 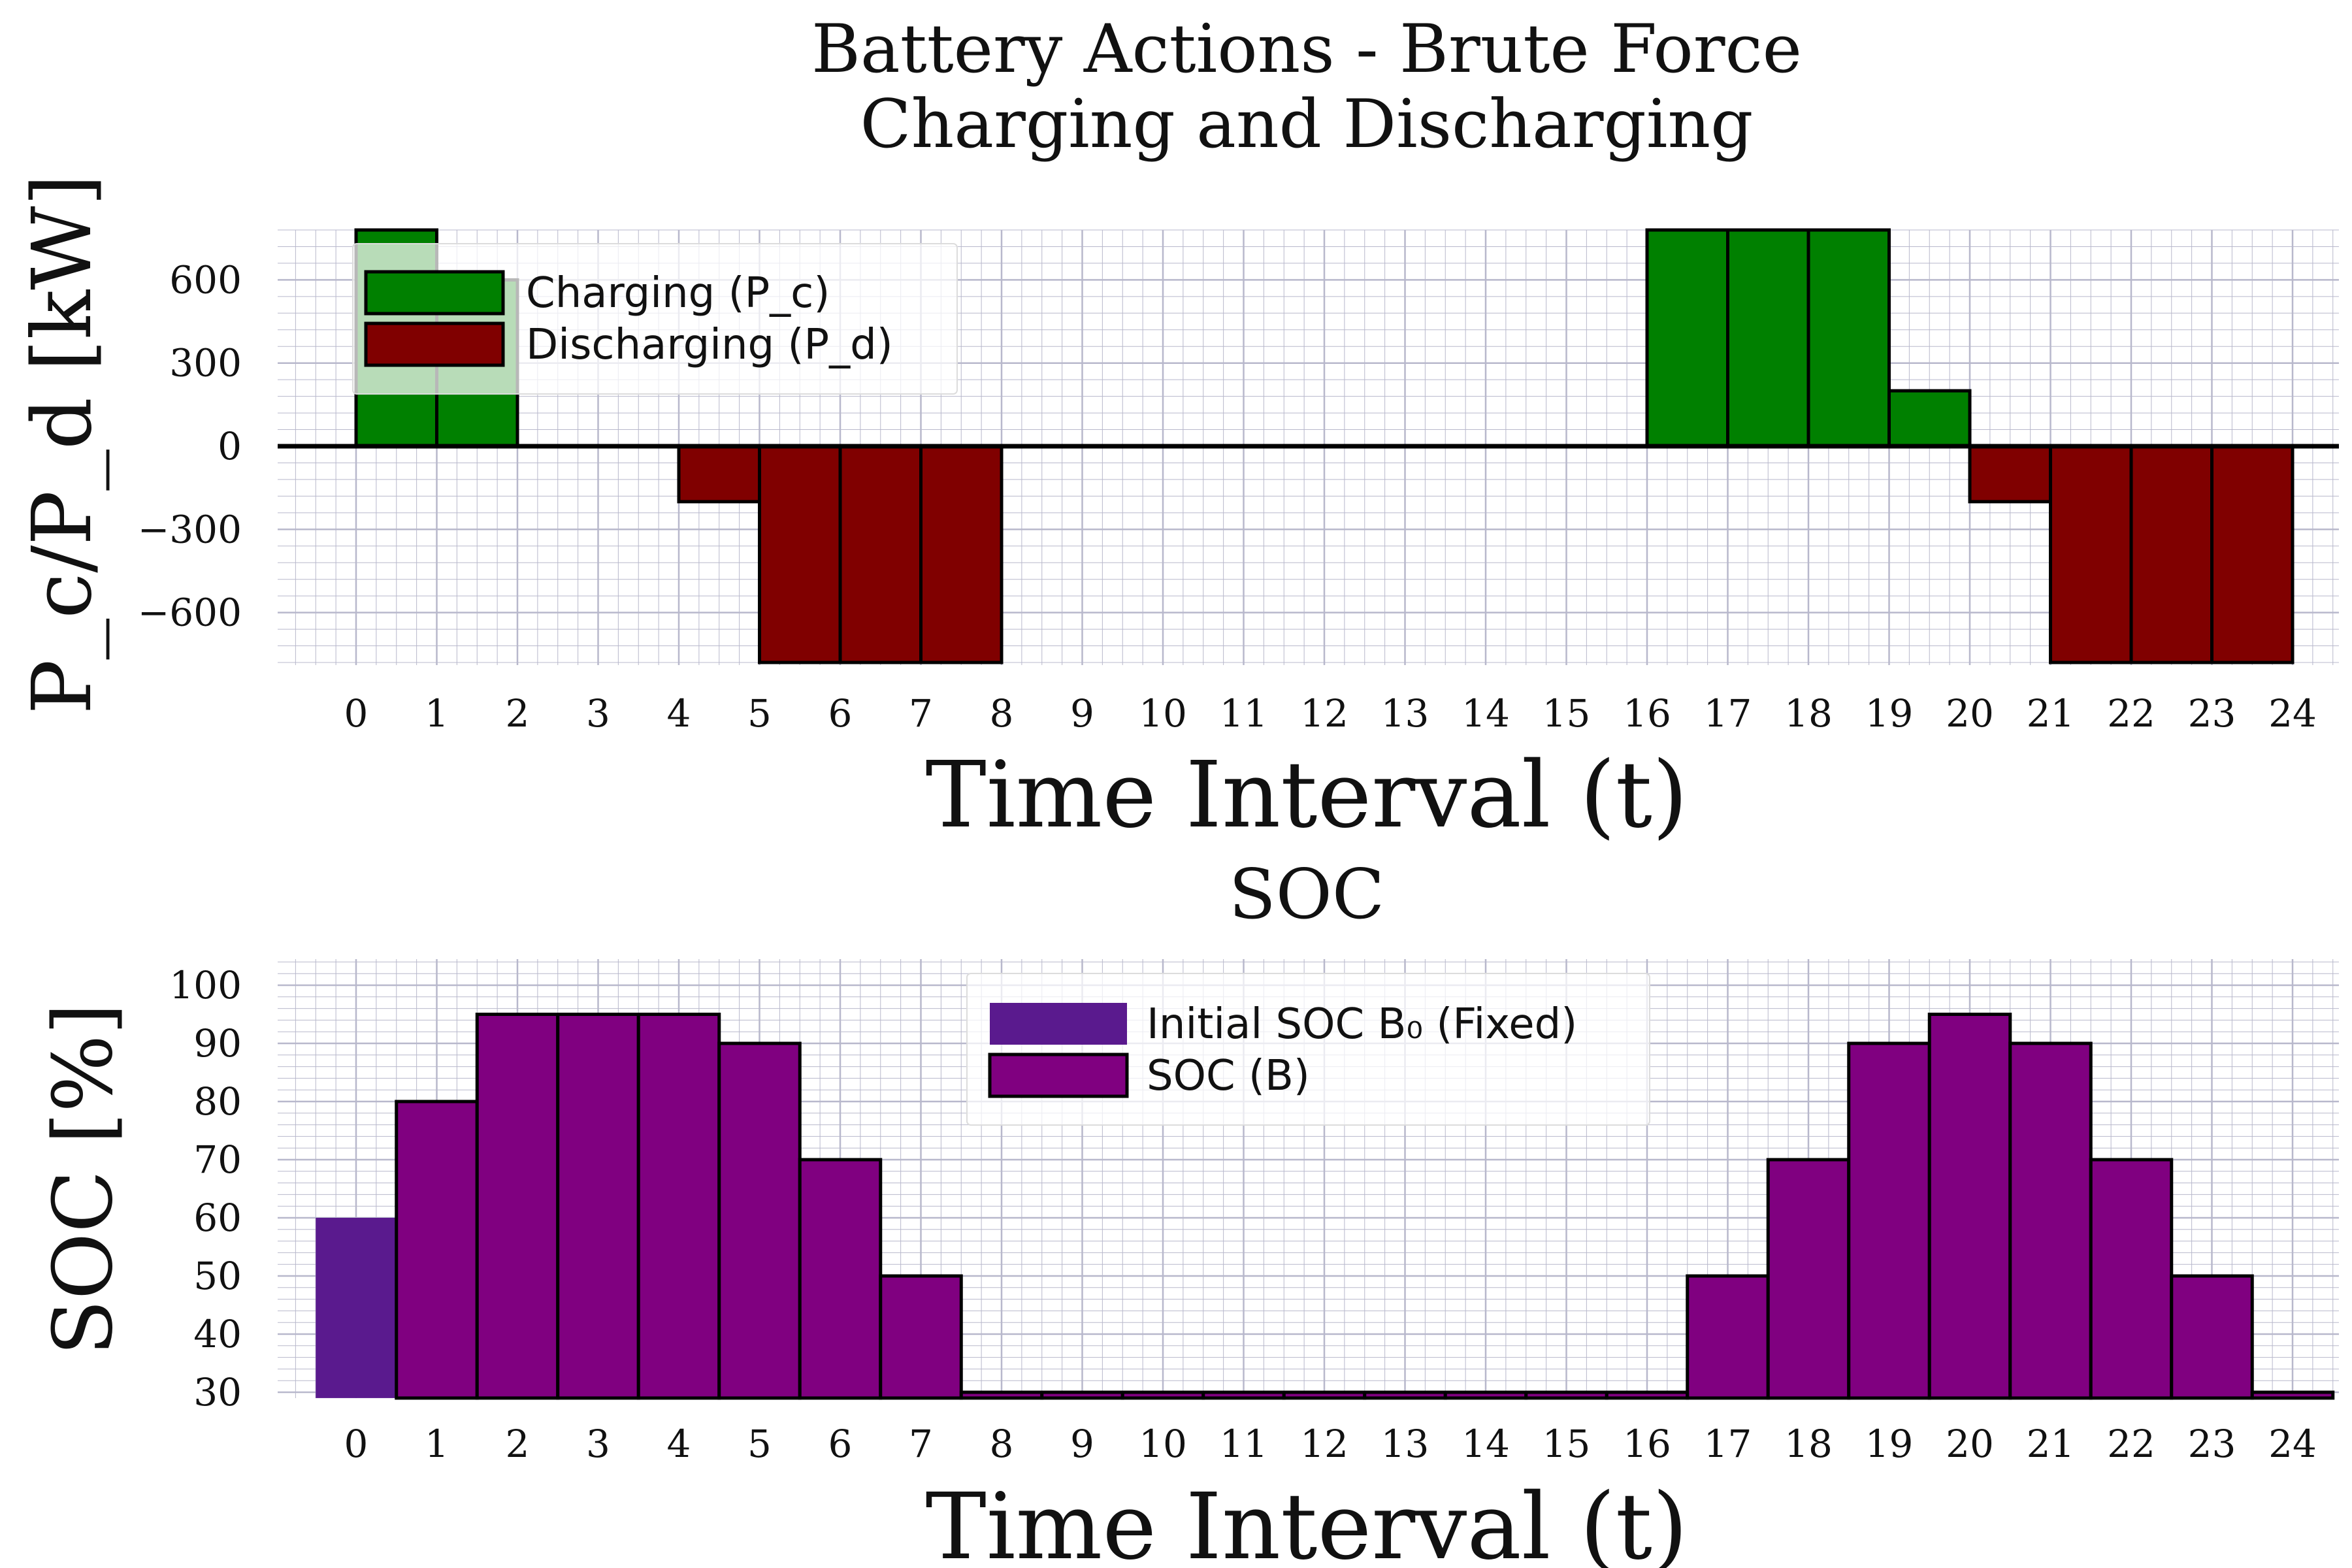 I want to click on y-axis-label: SOC [%], so click(x=83, y=1179).